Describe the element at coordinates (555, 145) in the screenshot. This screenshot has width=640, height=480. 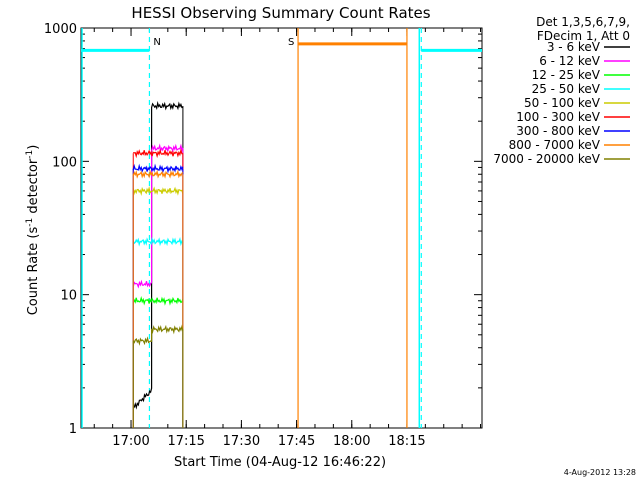
I see `legend-label: 800 - 7000 keV` at that location.